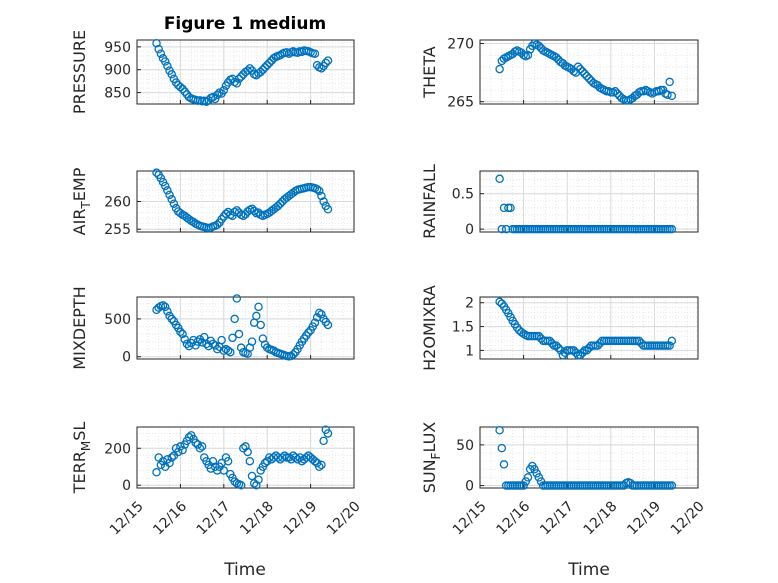 The height and width of the screenshot is (583, 778). What do you see at coordinates (117, 71) in the screenshot?
I see `y-tick-label: 900` at bounding box center [117, 71].